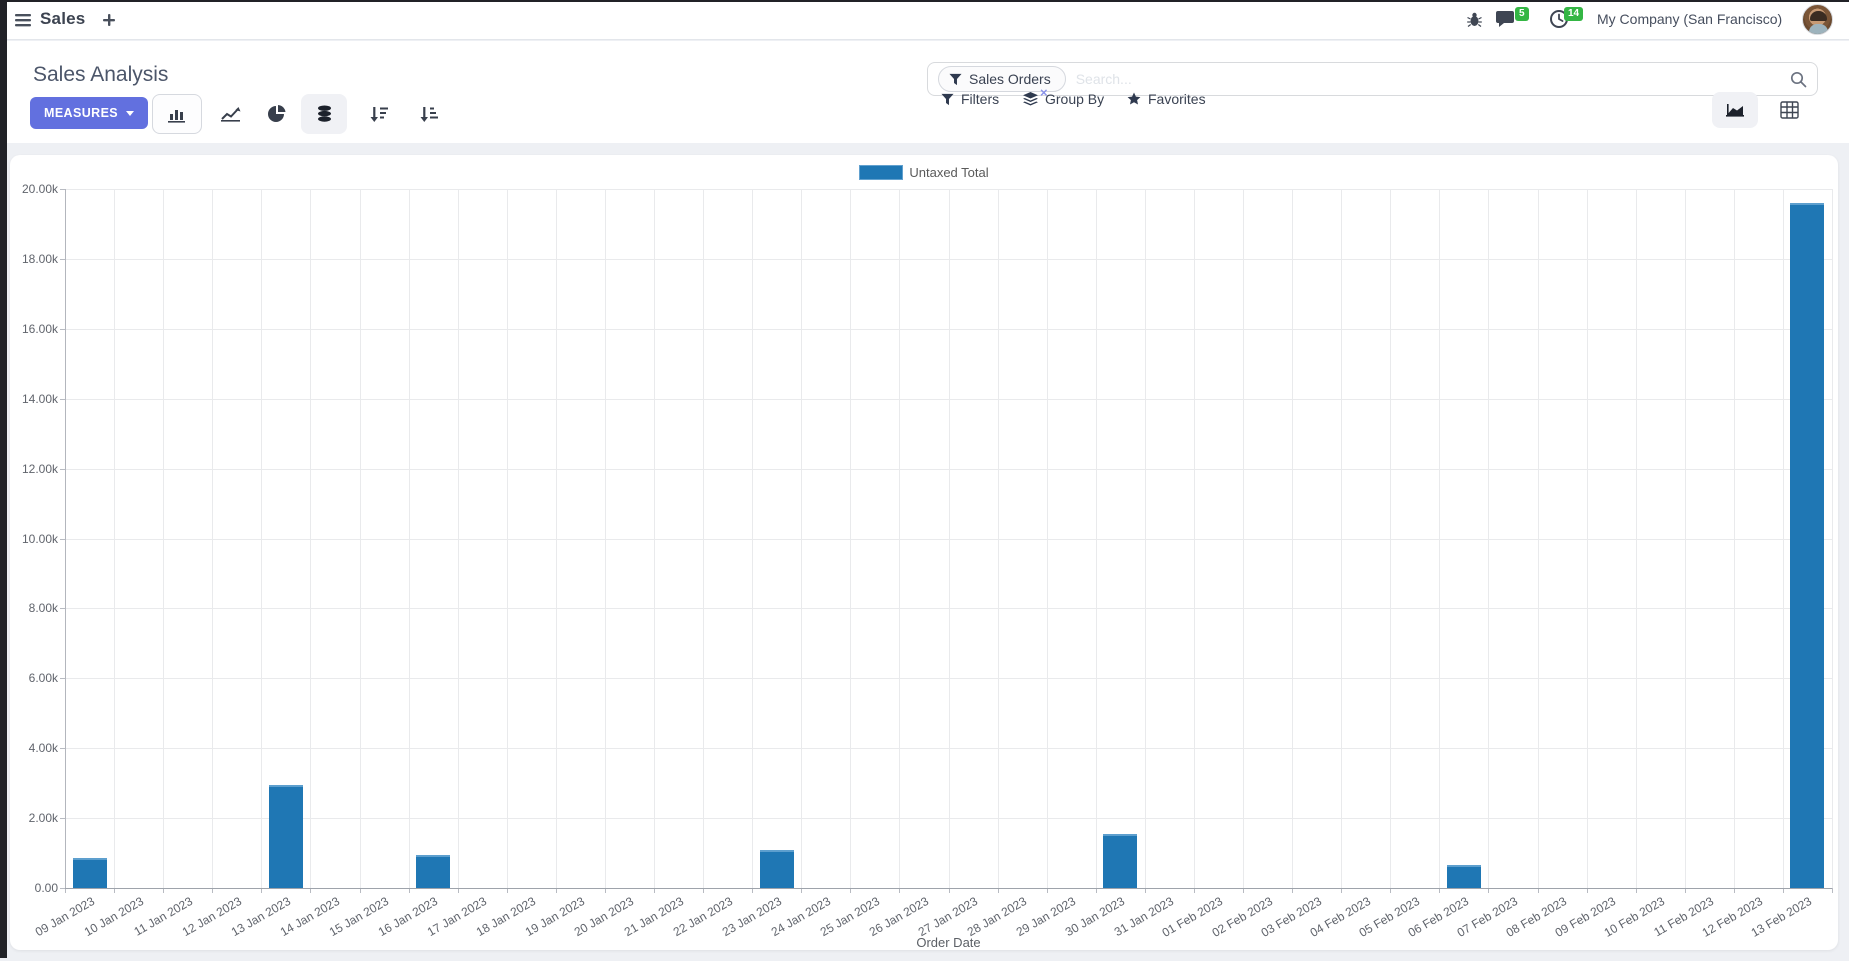 The image size is (1849, 961). I want to click on messages-count-badge: 5, so click(1522, 14).